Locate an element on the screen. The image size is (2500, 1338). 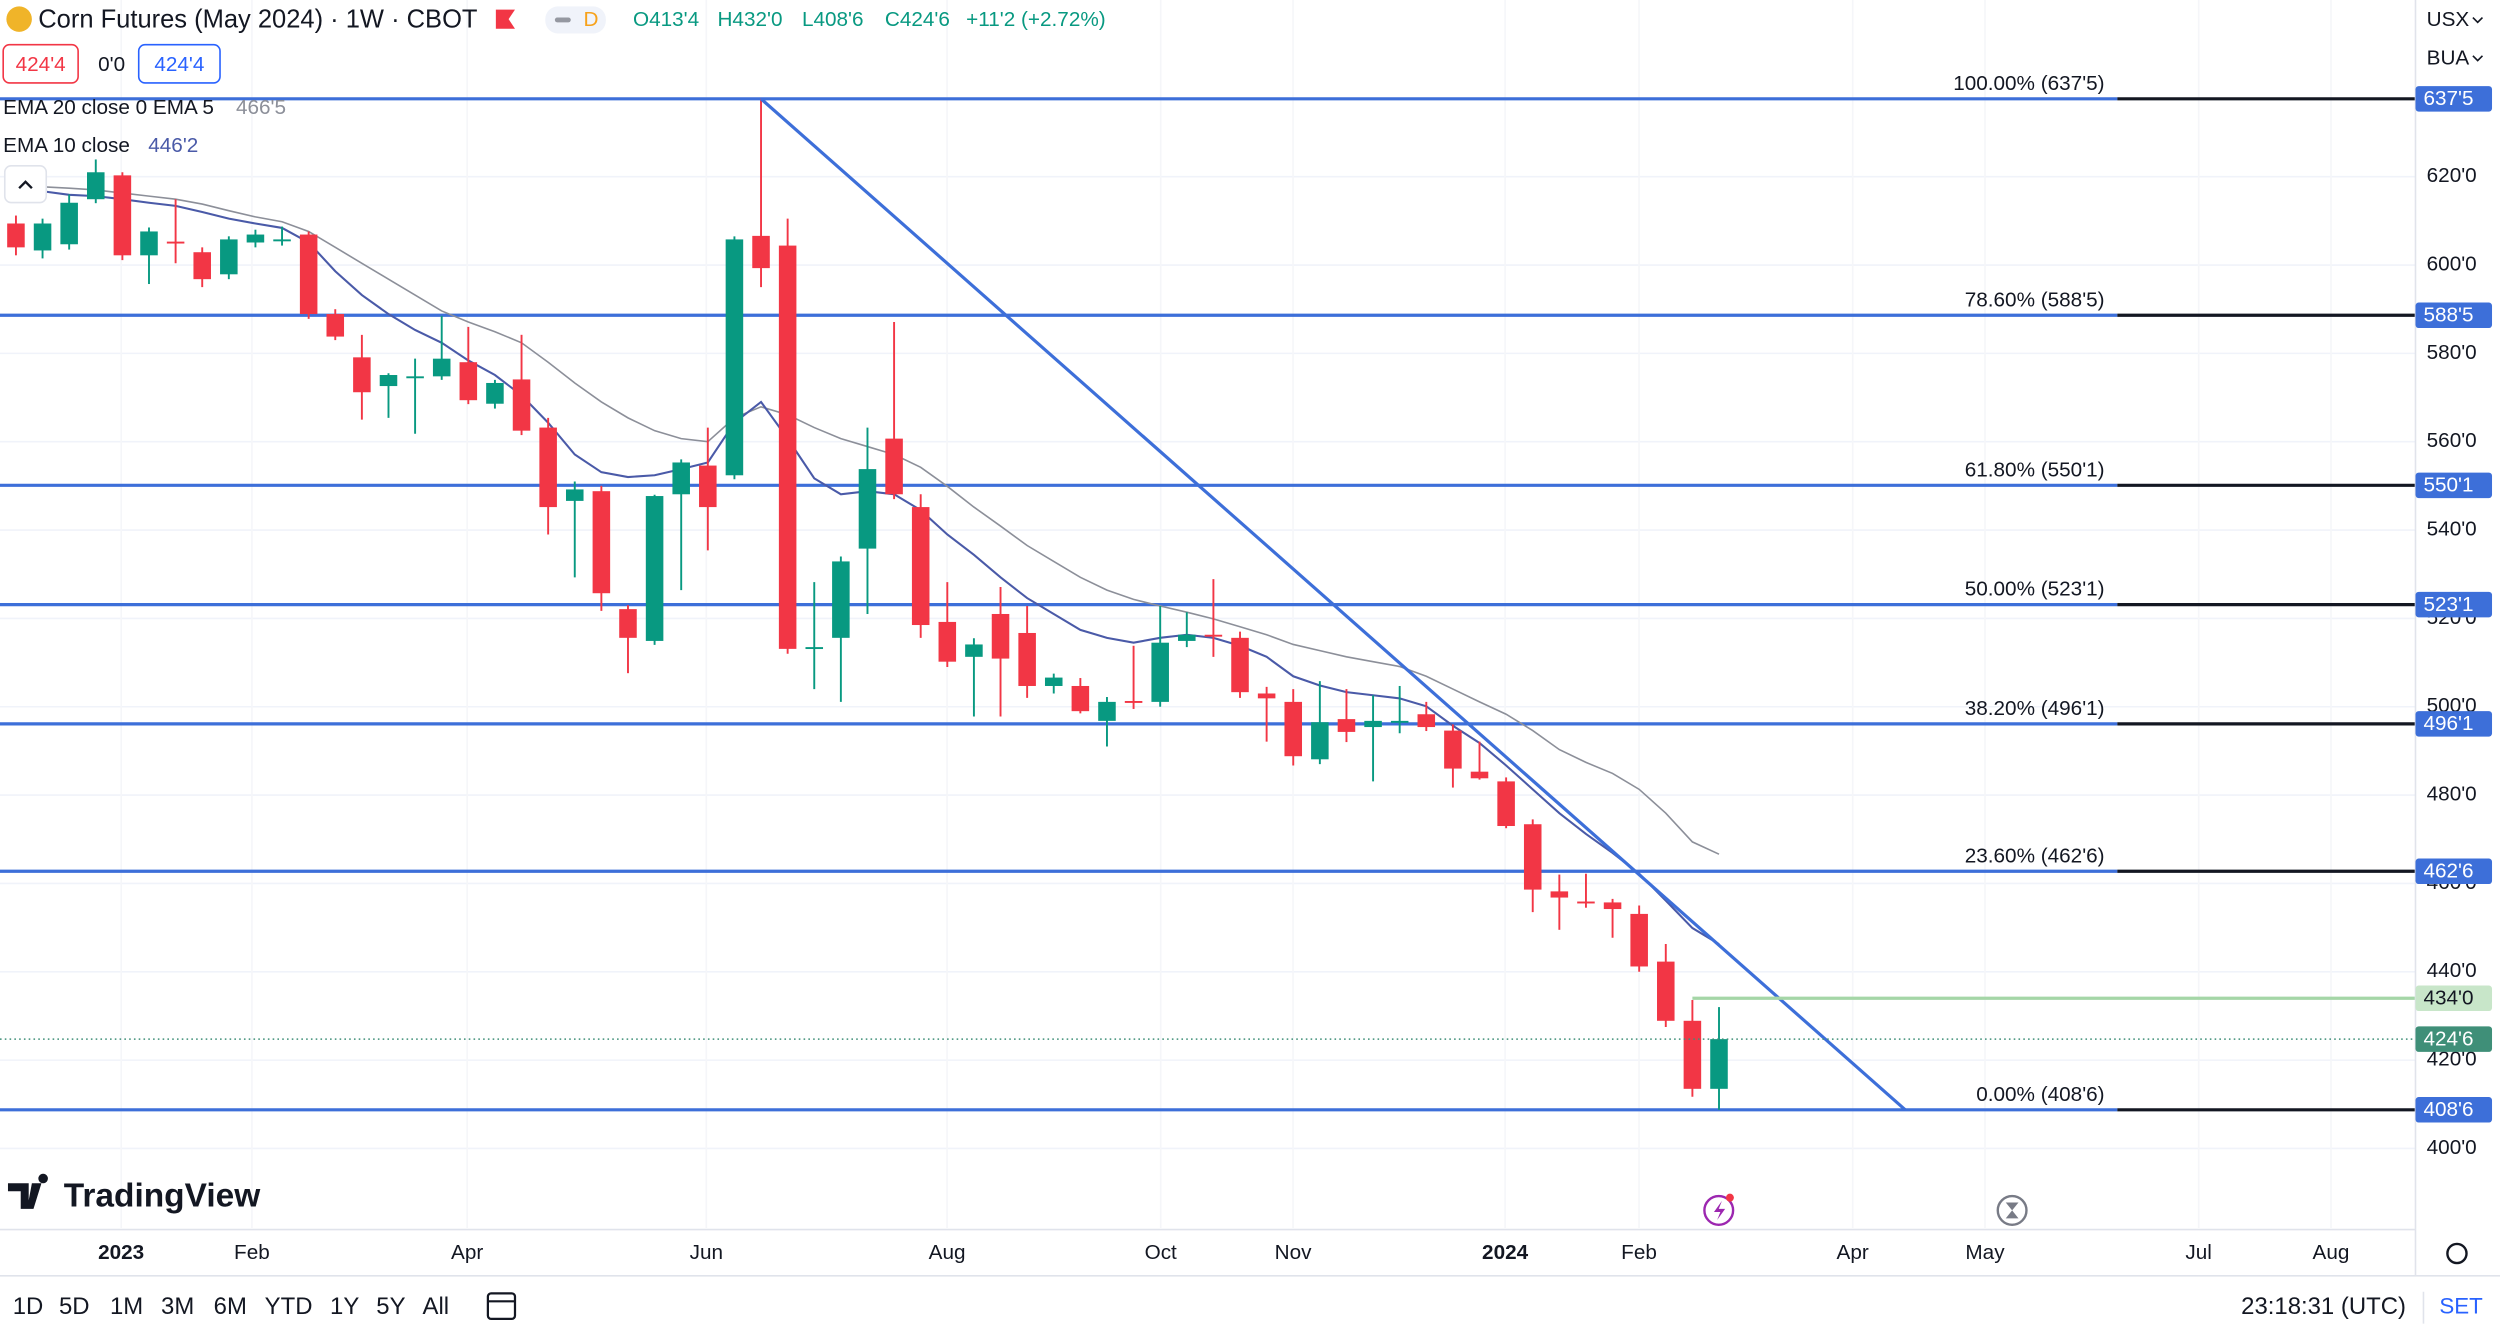
clock: 23:18:31 (UTC) is located at coordinates (2323, 1306).